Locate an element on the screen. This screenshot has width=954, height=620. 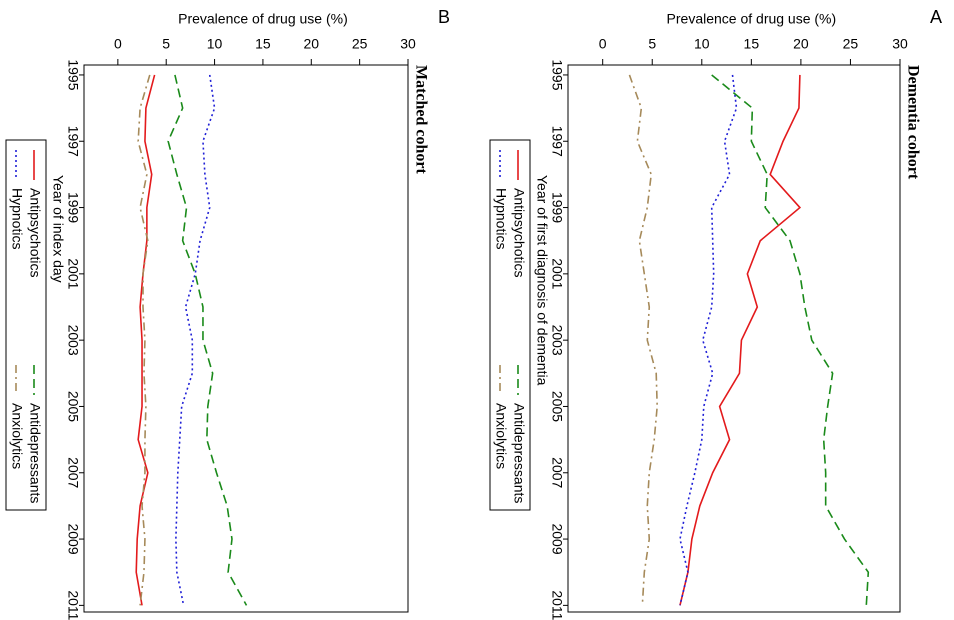
panel-title: Dementia cohort is located at coordinates (912, 122).